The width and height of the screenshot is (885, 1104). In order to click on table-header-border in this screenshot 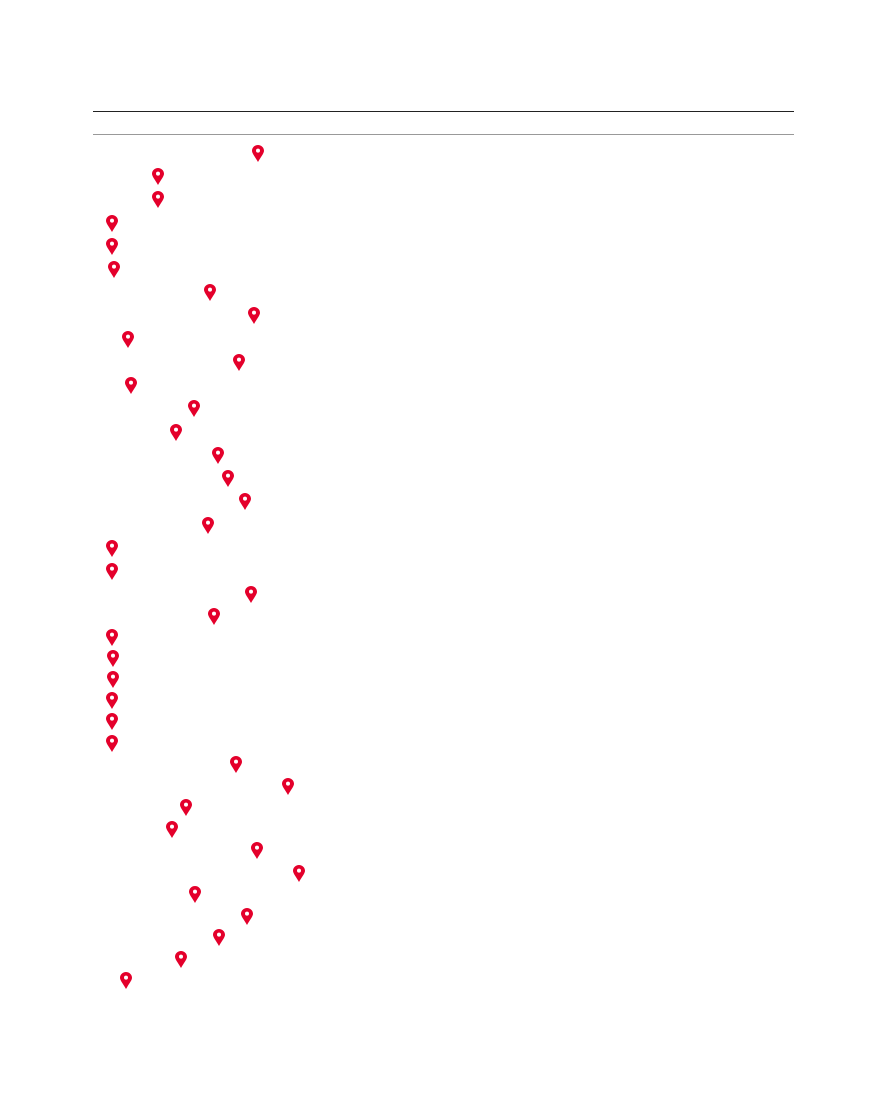, I will do `click(443, 134)`.